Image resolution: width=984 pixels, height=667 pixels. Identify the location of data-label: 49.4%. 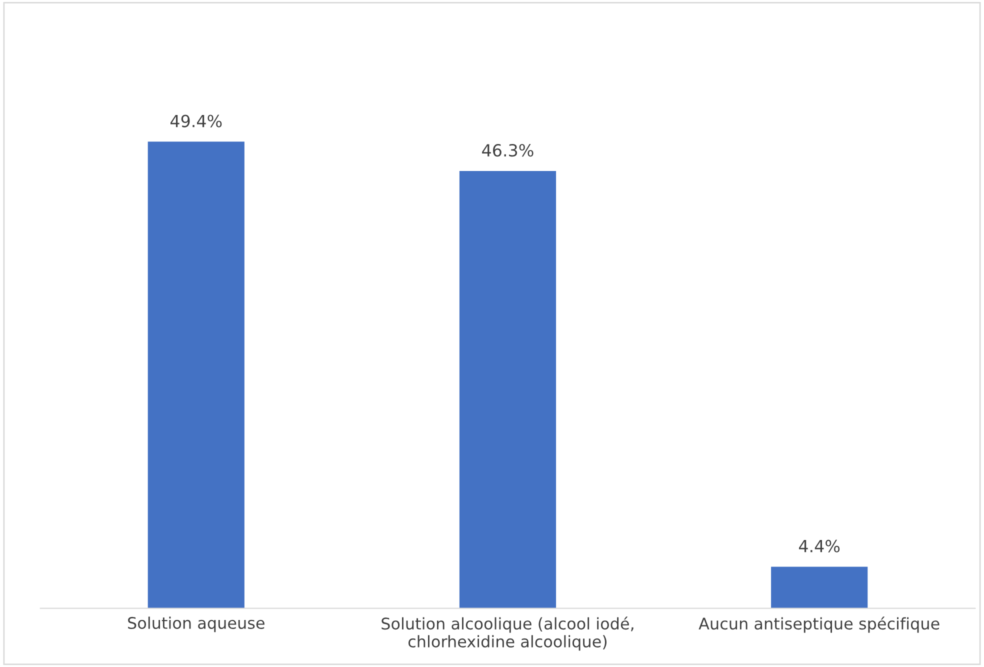
(196, 121).